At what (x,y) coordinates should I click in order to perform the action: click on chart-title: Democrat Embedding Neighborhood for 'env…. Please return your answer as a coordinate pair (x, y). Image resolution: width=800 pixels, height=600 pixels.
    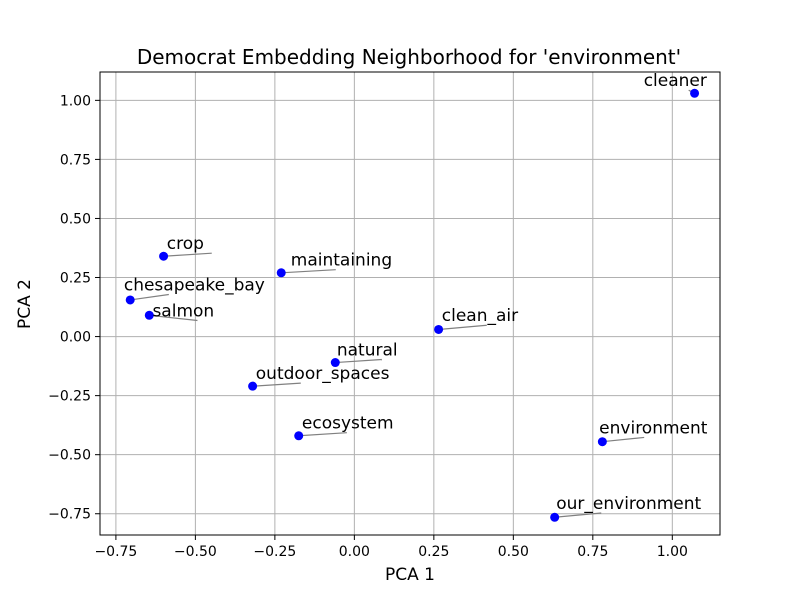
    Looking at the image, I should click on (409, 57).